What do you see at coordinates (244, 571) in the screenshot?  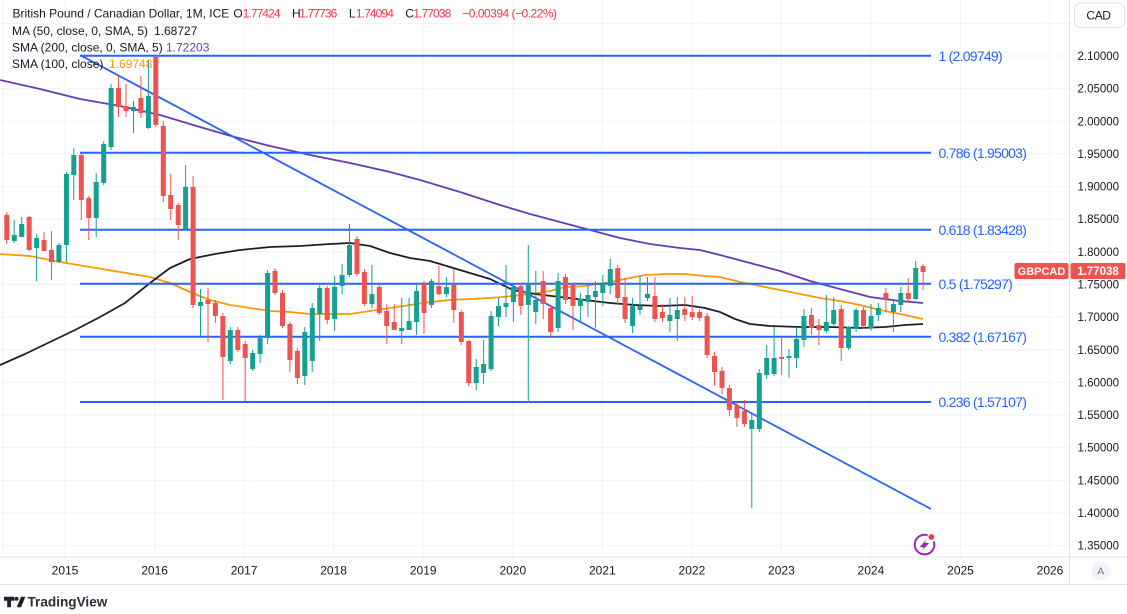 I see `svg-text: 2017` at bounding box center [244, 571].